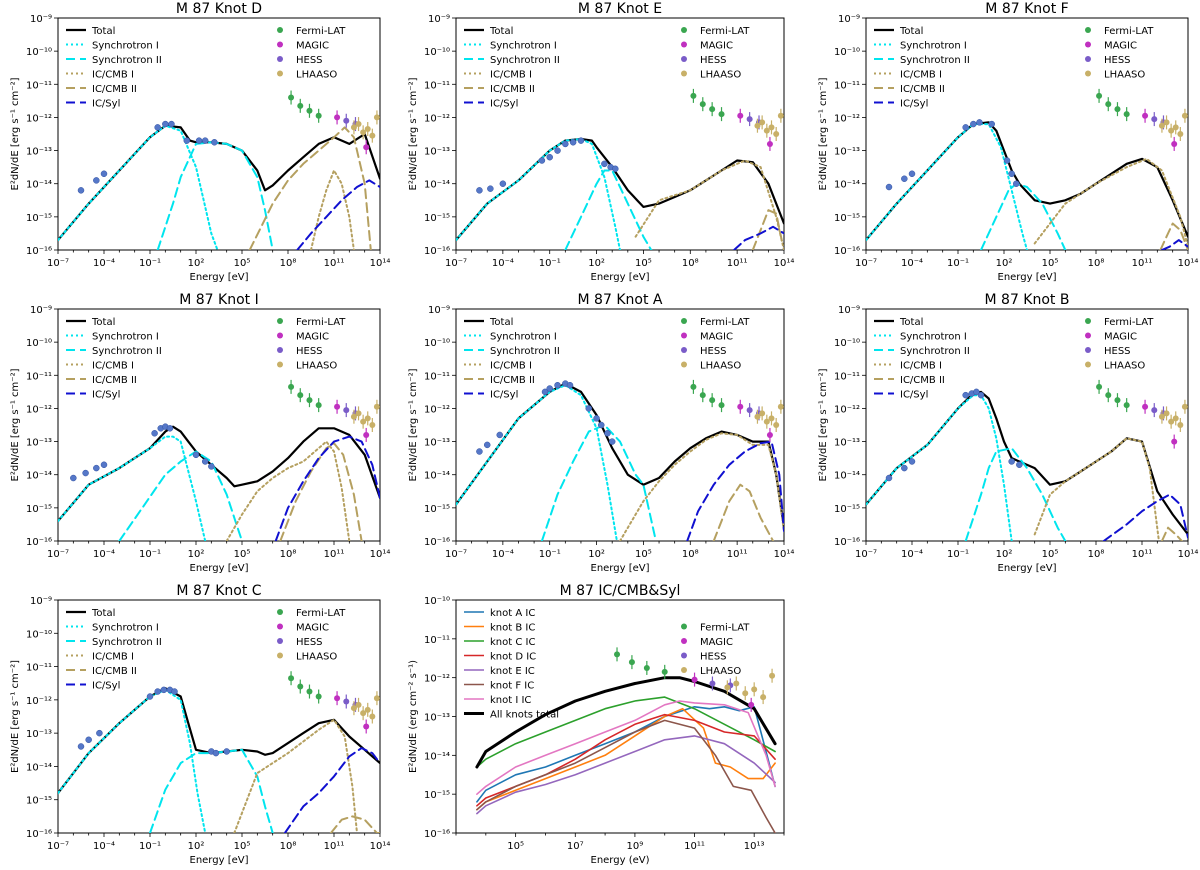 The image size is (1200, 870). I want to click on x-tick-label: 10², so click(196, 263).